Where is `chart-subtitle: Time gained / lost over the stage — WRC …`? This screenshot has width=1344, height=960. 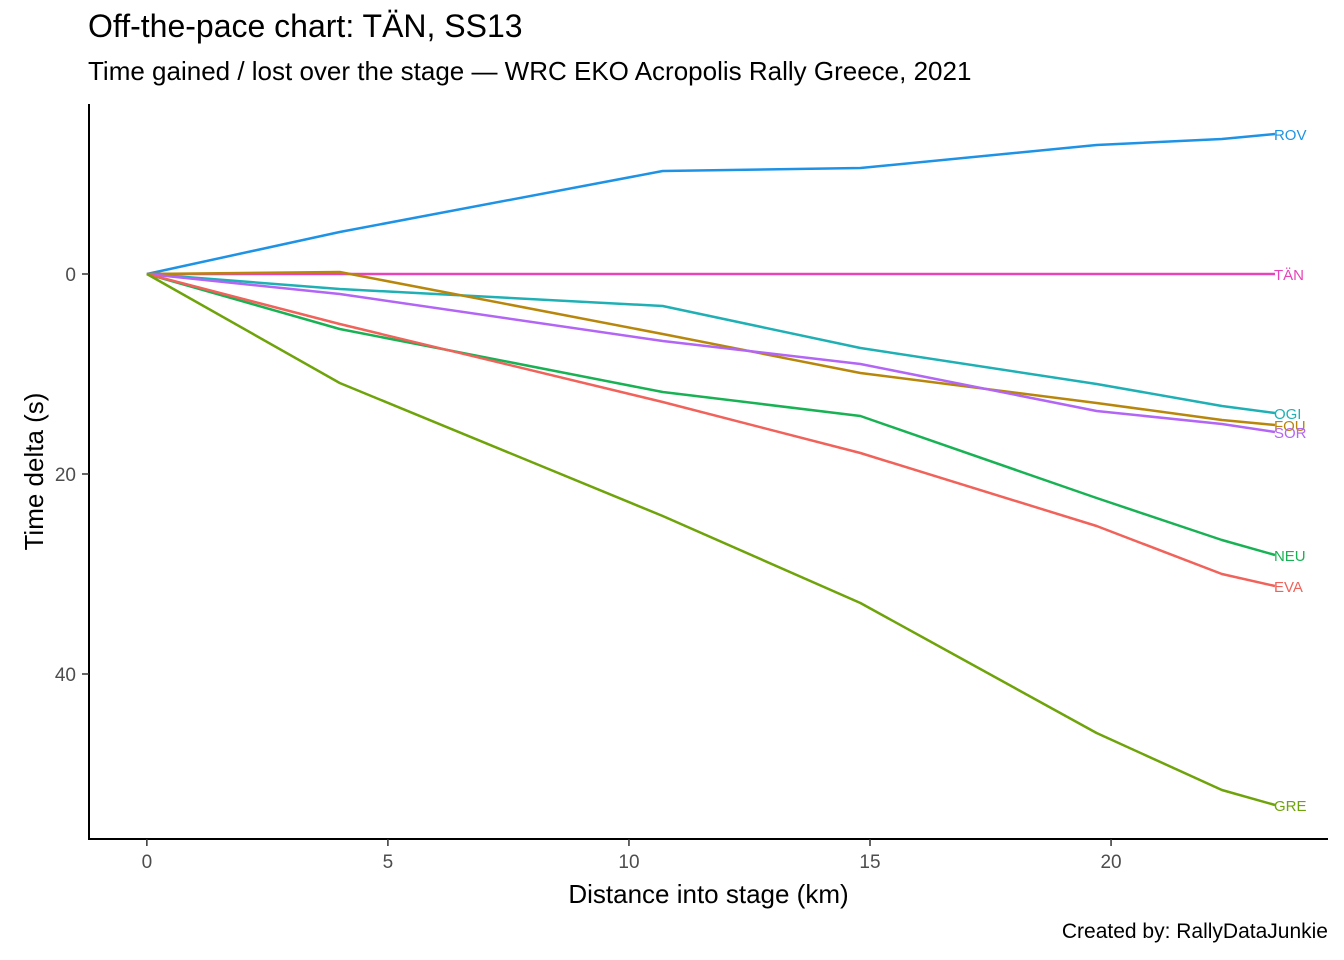 chart-subtitle: Time gained / lost over the stage — WRC … is located at coordinates (530, 71).